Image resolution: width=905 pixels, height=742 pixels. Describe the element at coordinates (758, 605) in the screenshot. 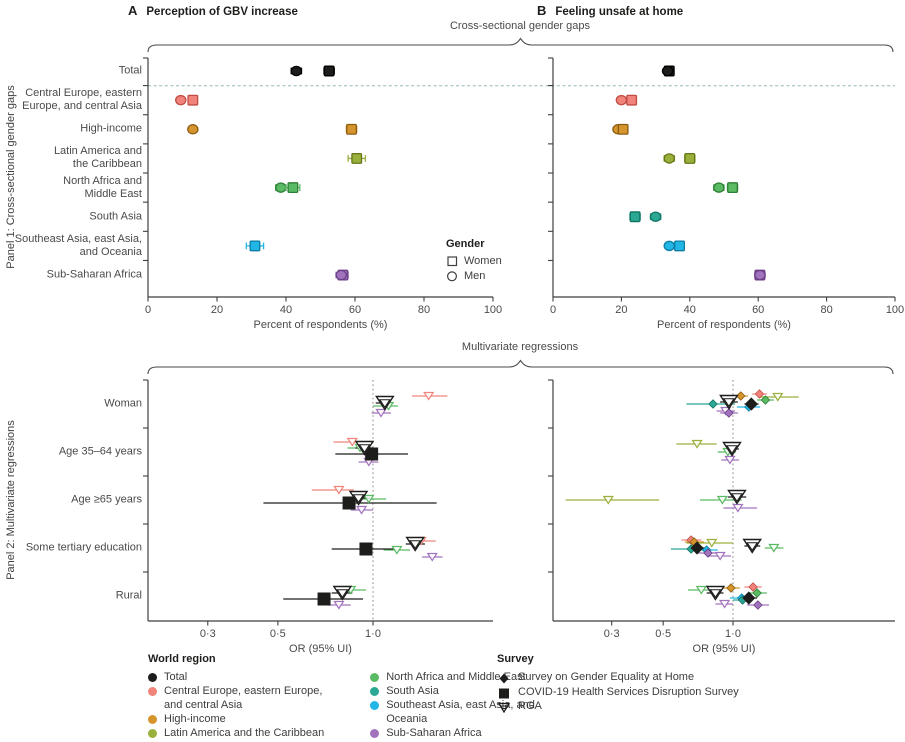

I see `marker-geh-ssa` at that location.